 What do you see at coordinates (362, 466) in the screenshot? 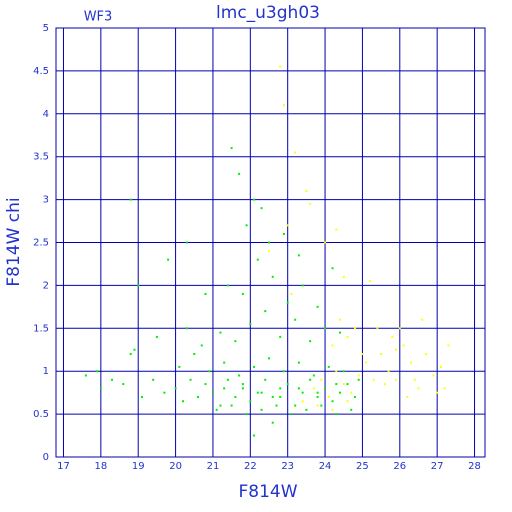
I see `x-tick-label: 25` at bounding box center [362, 466].